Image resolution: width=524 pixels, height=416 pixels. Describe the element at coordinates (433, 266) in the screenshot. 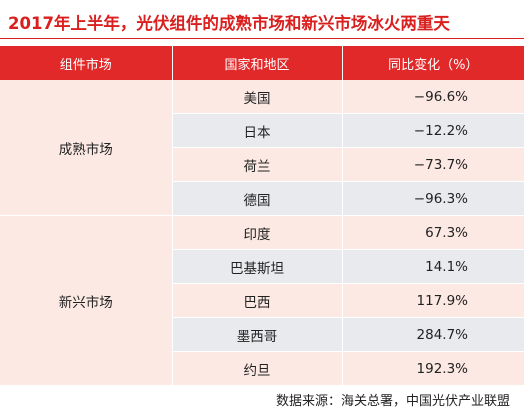

I see `change-cell: 14.1%` at that location.